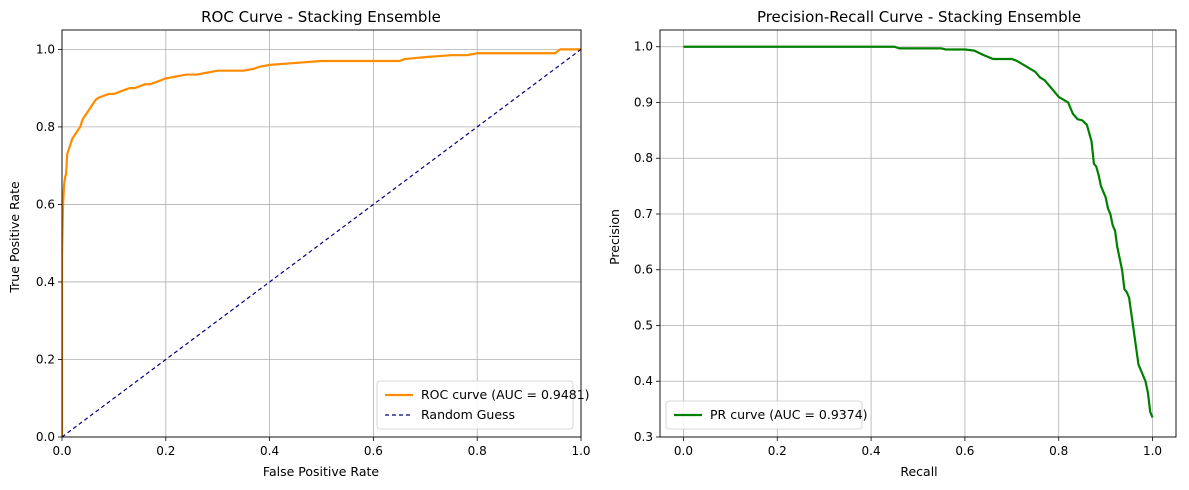 The image size is (1189, 490). Describe the element at coordinates (165, 451) in the screenshot. I see `roc-x-tick-label: 0.2` at that location.